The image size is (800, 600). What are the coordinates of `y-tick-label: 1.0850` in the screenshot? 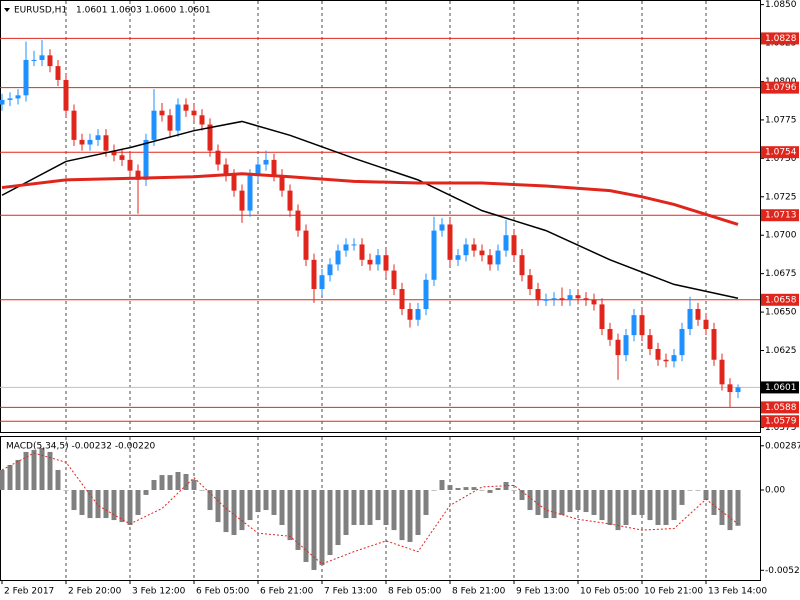 It's located at (781, 5).